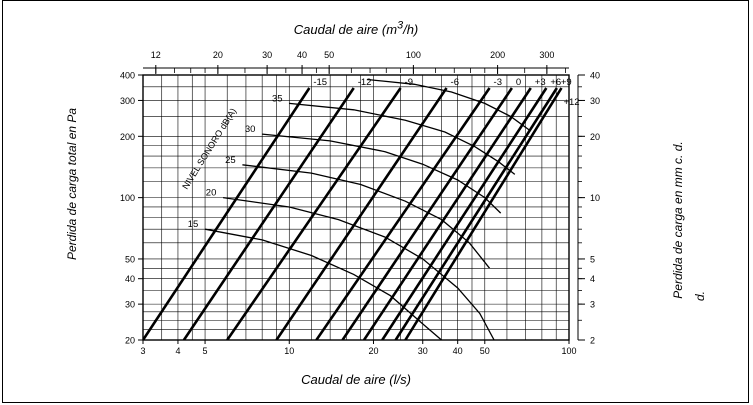 The width and height of the screenshot is (753, 405). Describe the element at coordinates (156, 55) in the screenshot. I see `x2-tick-label: 12` at that location.